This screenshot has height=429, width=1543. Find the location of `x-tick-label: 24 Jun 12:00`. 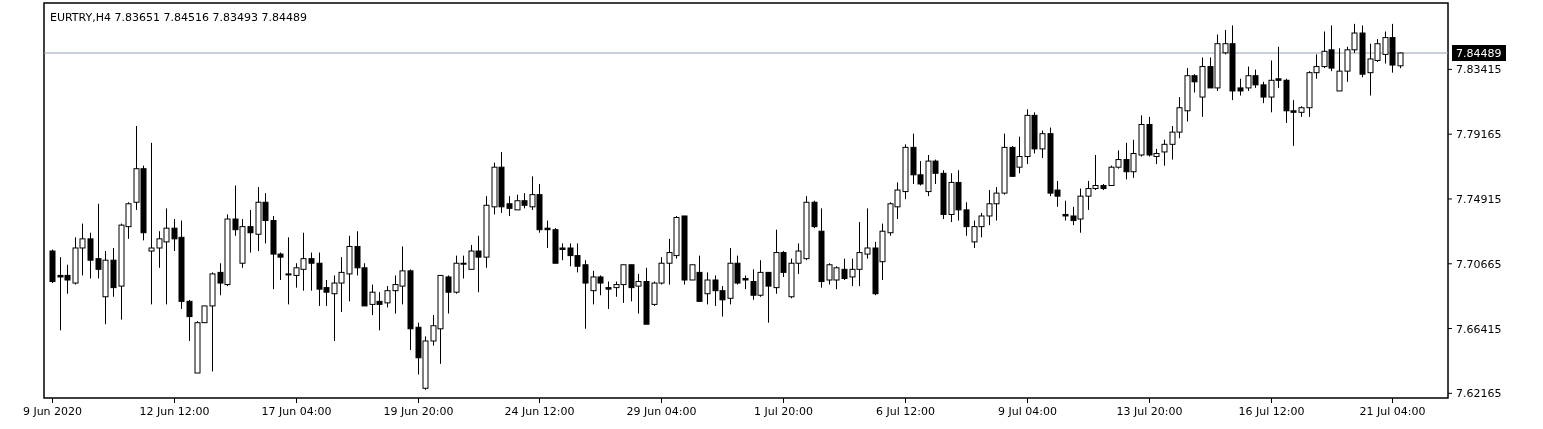

x-tick-label: 24 Jun 12:00 is located at coordinates (539, 411).